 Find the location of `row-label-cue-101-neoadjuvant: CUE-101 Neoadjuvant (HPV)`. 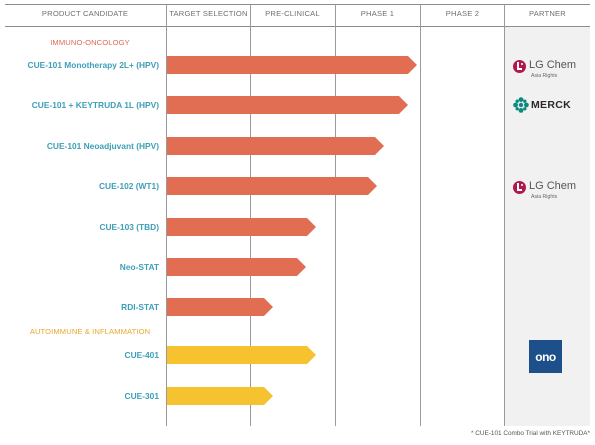

row-label-cue-101-neoadjuvant: CUE-101 Neoadjuvant (HPV) is located at coordinates (102, 146).